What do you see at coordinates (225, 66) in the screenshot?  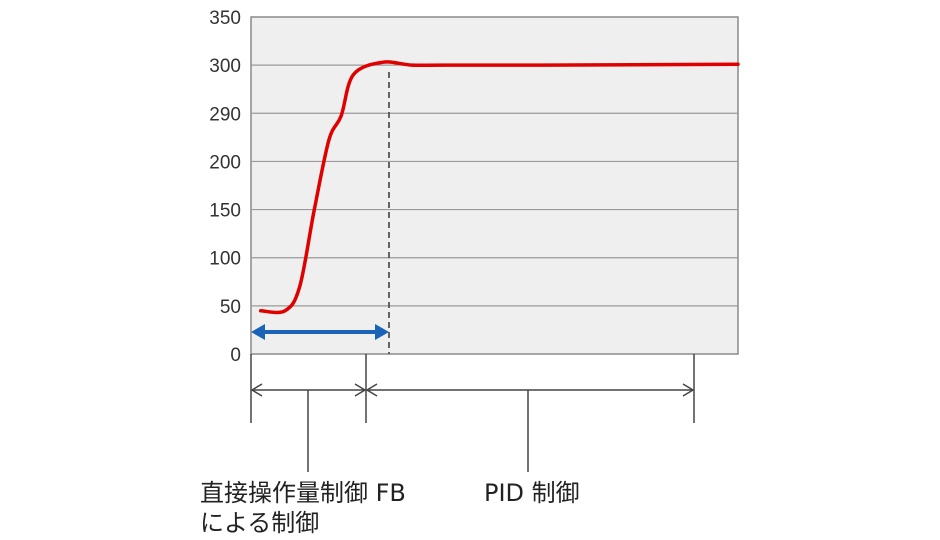 I see `y-tick-label: 300` at bounding box center [225, 66].